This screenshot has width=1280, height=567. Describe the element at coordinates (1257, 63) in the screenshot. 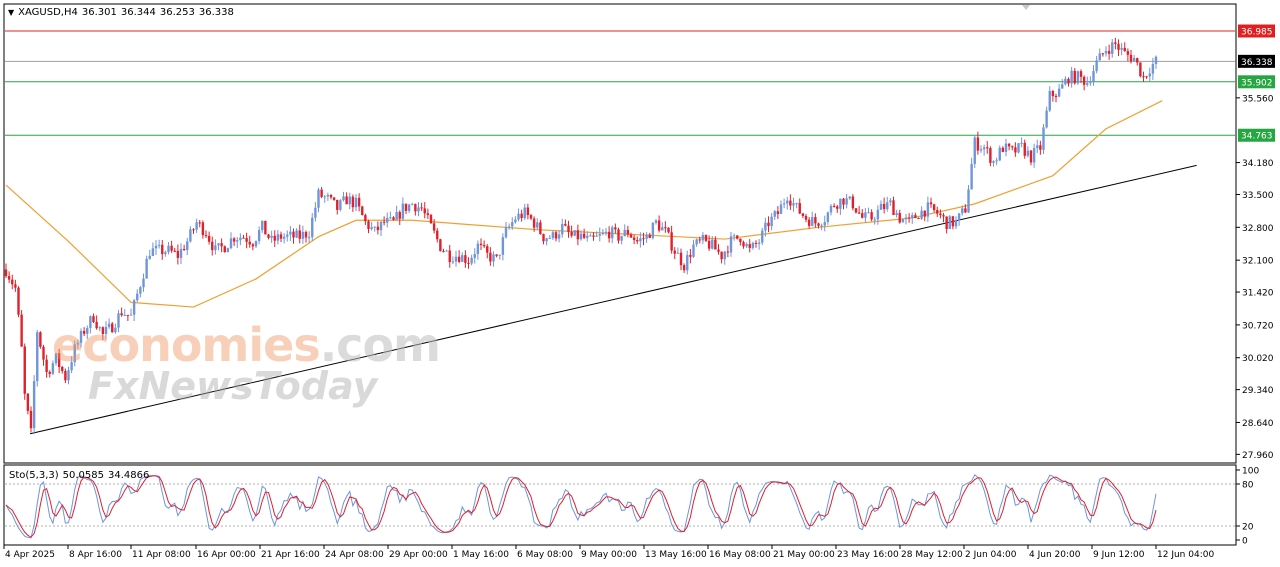

I see `current-price-label: 36.338` at that location.